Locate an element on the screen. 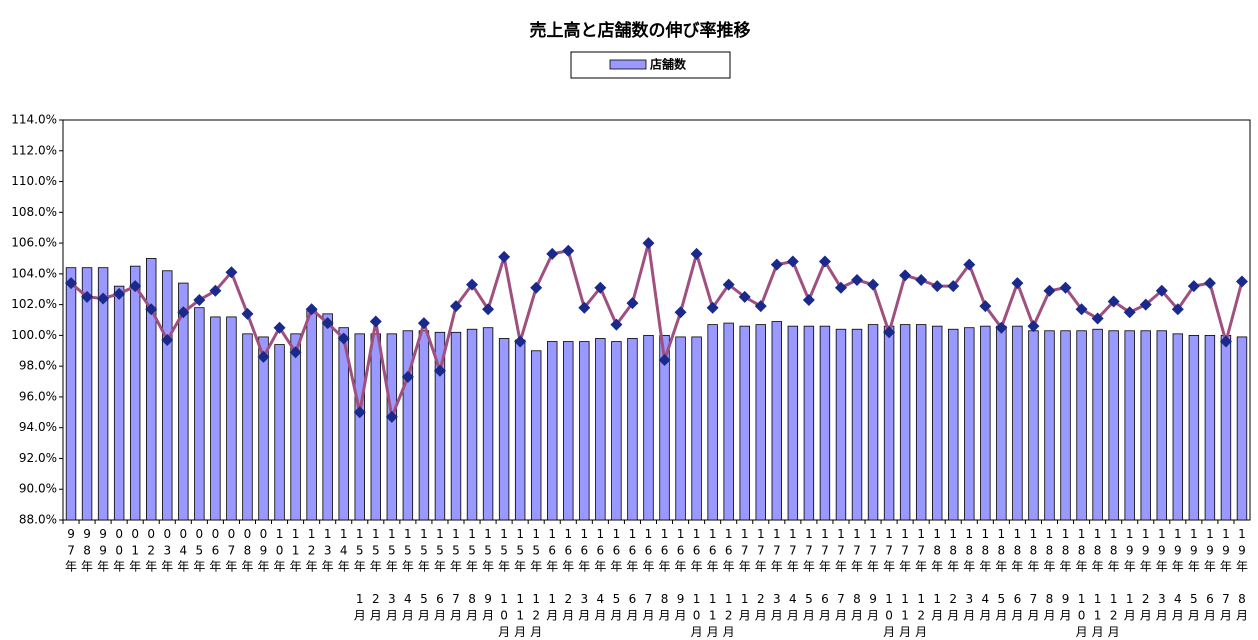  y-tick-label: 94.0% is located at coordinates (38, 427).